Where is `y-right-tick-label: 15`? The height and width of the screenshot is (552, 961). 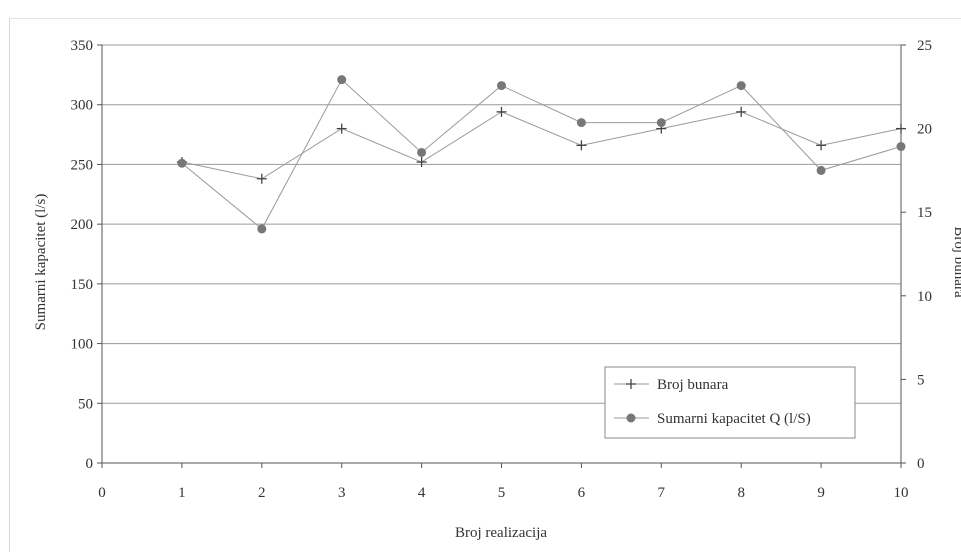 y-right-tick-label: 15 is located at coordinates (924, 213).